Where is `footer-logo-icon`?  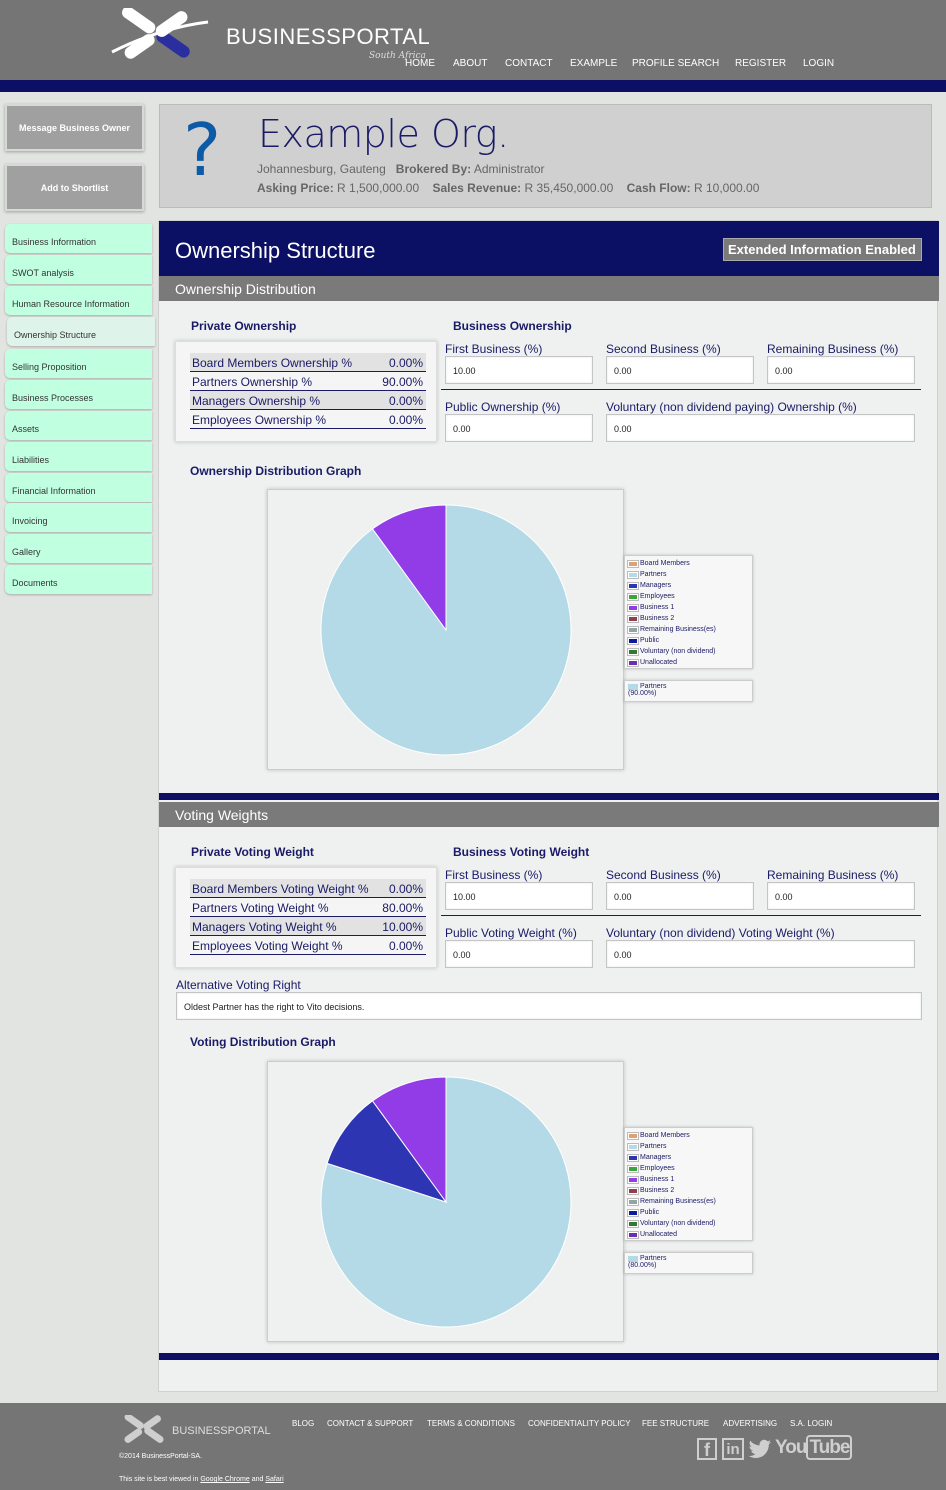 footer-logo-icon is located at coordinates (144, 1430).